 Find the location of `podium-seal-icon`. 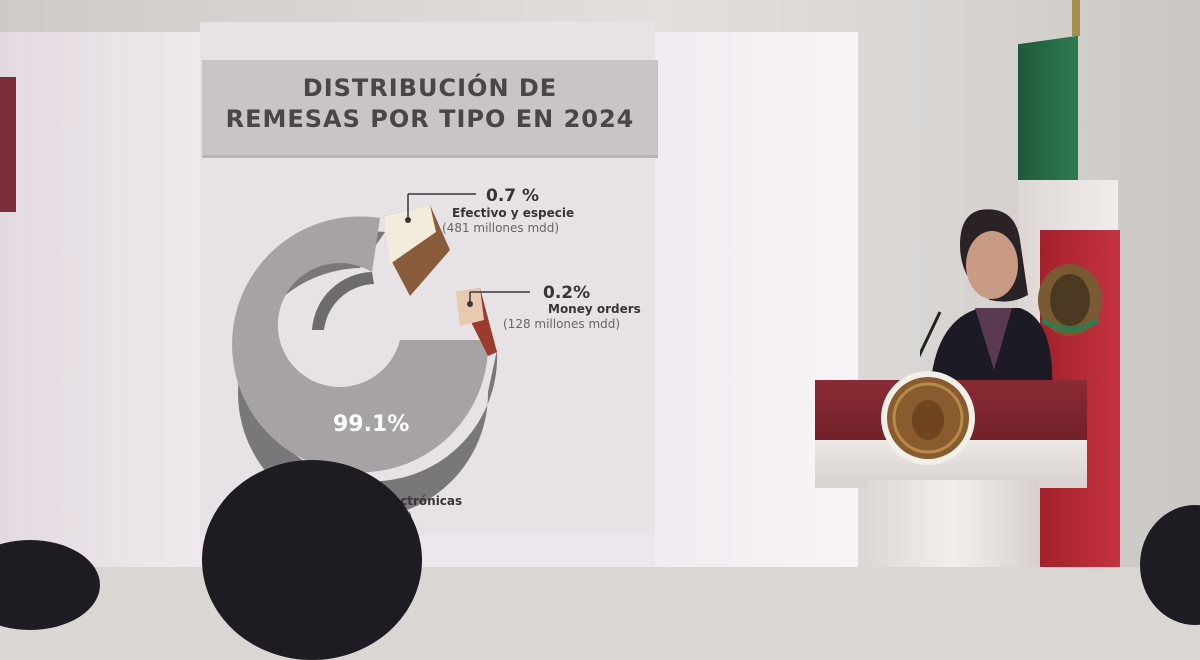

podium-seal-icon is located at coordinates (928, 418).